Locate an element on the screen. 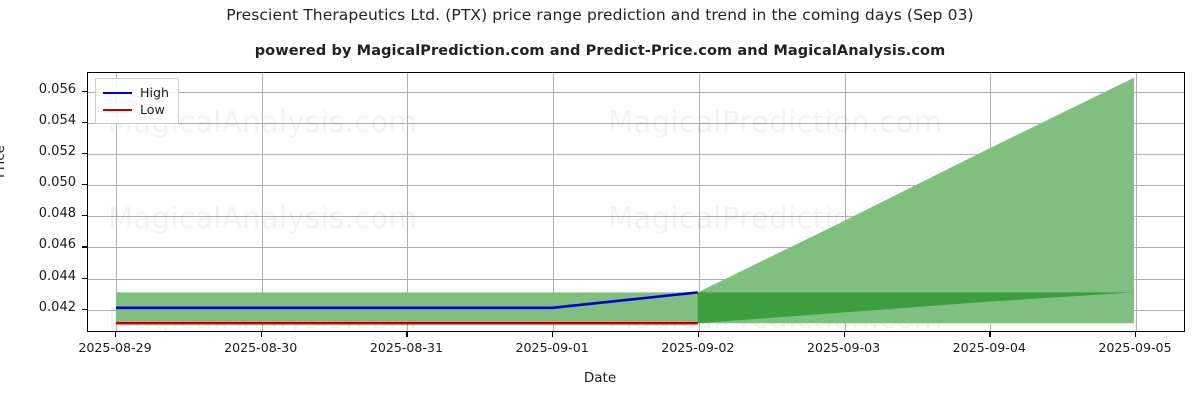 The width and height of the screenshot is (1200, 400). legend-color-swatch-low is located at coordinates (117, 109).